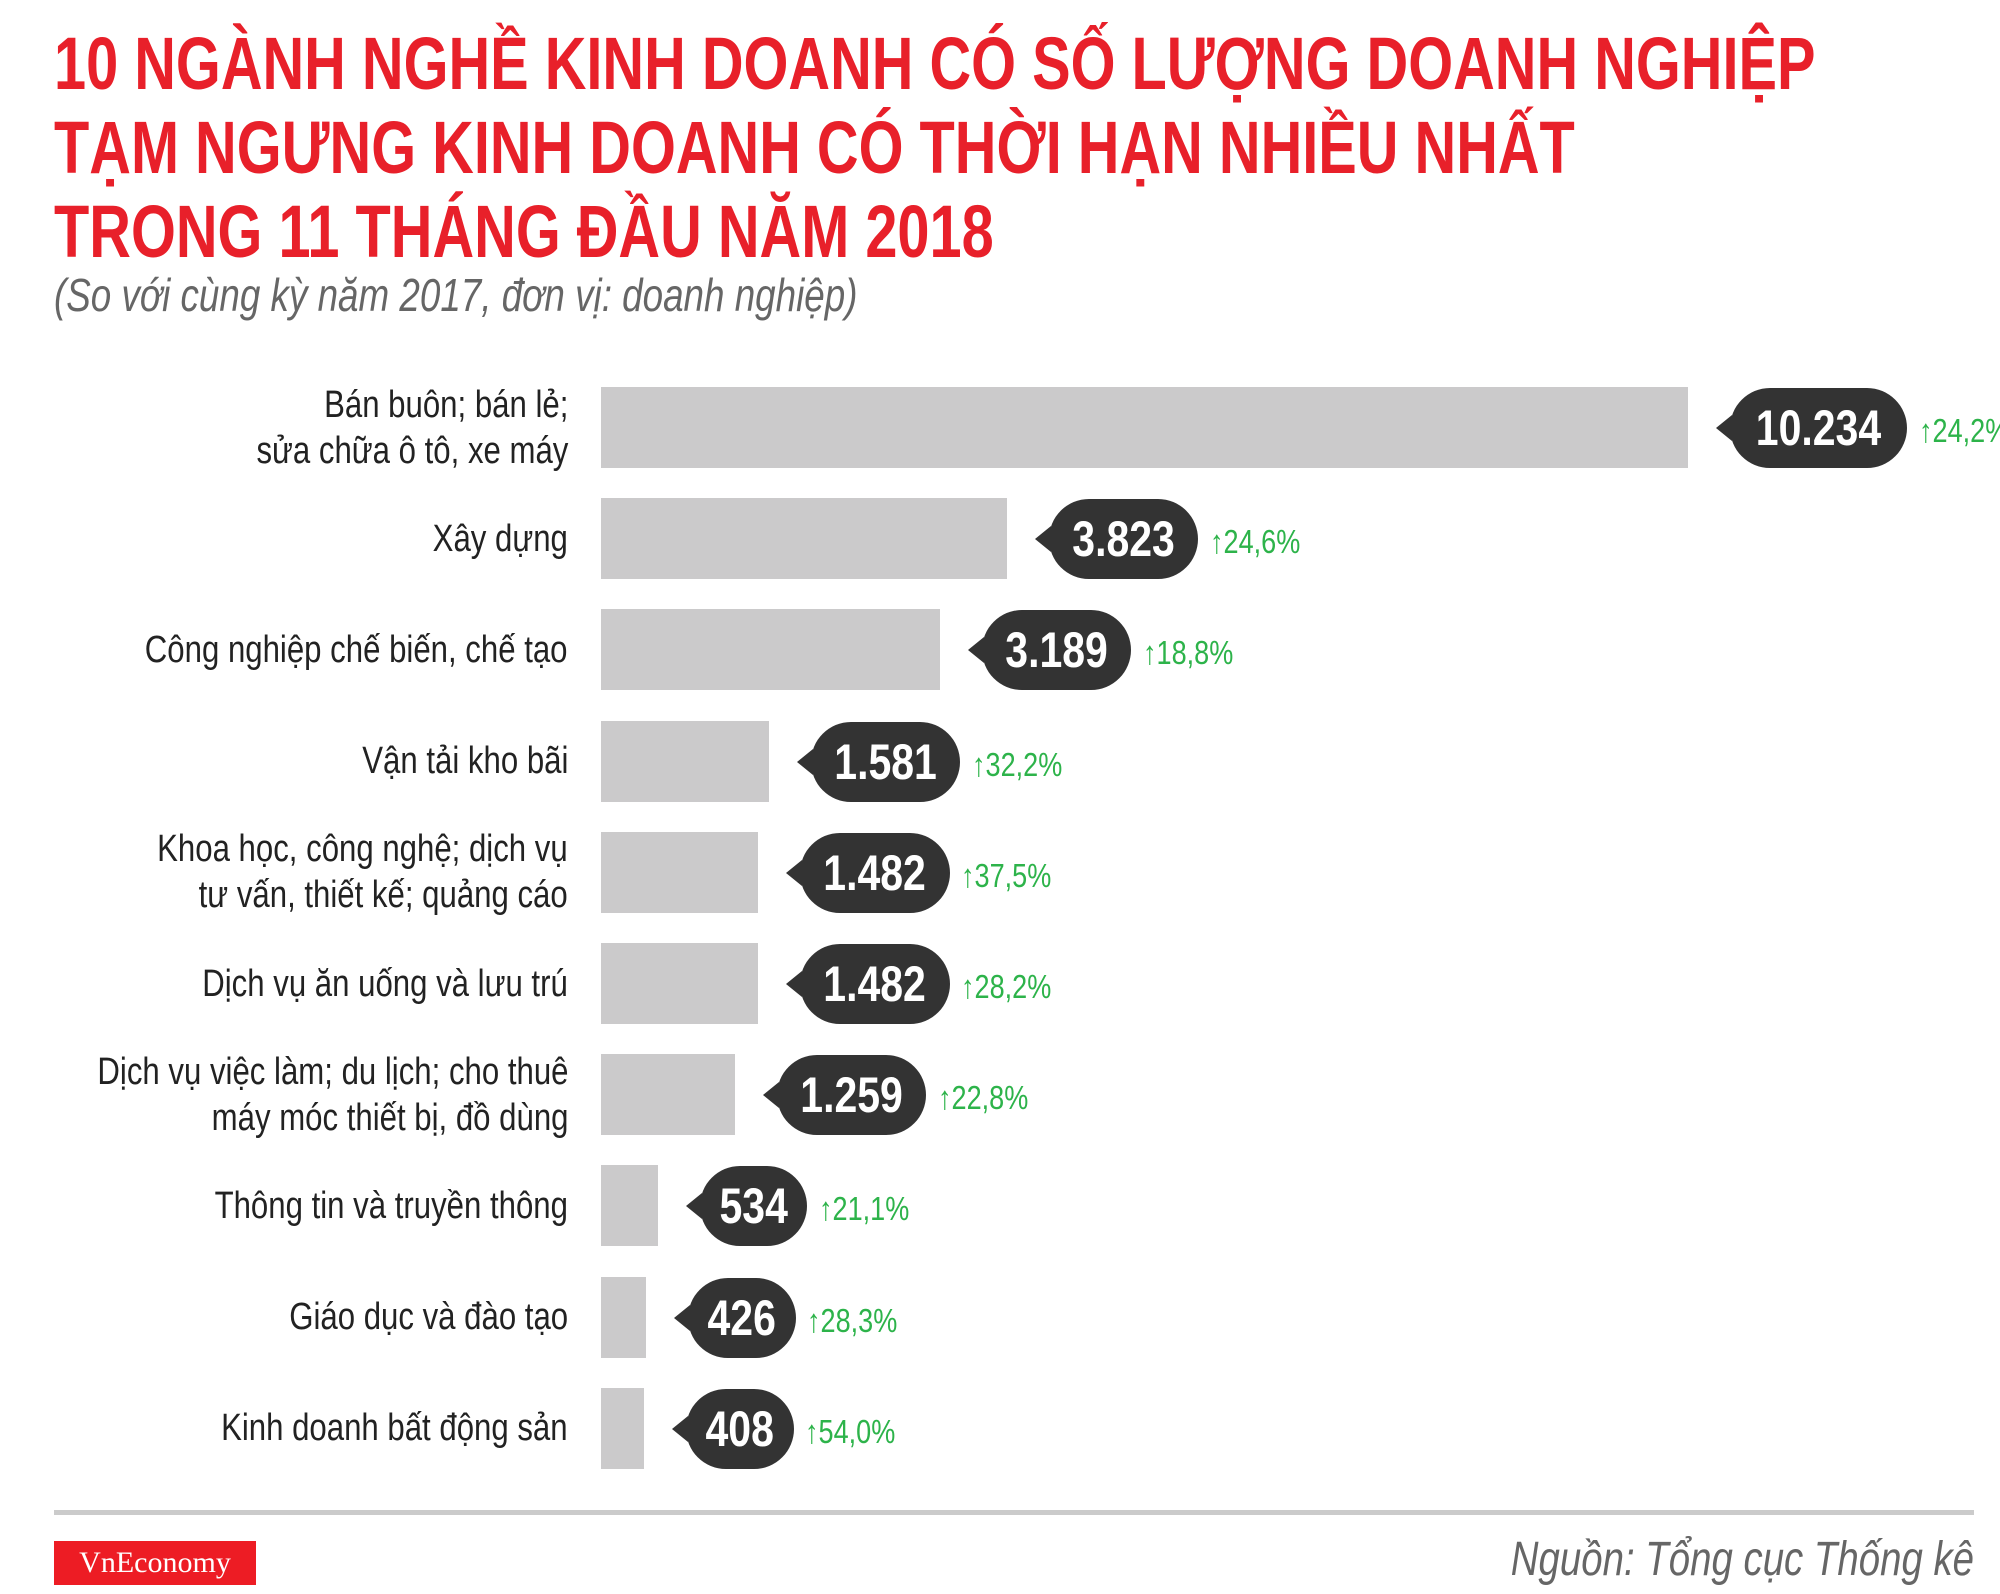  Describe the element at coordinates (746, 1206) in the screenshot. I see `value-label: 534` at that location.